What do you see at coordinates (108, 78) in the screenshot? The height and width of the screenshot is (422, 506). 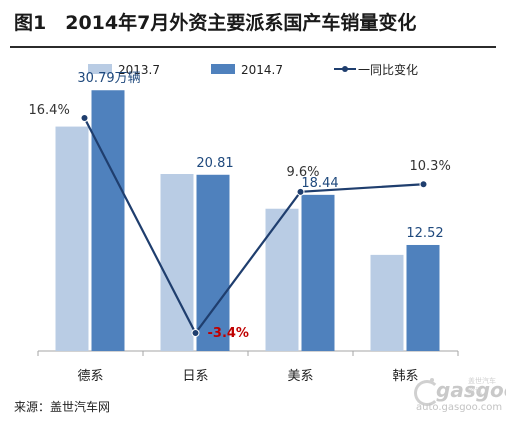 I see `bar-label-2014-德系: 30.79万辆` at bounding box center [108, 78].